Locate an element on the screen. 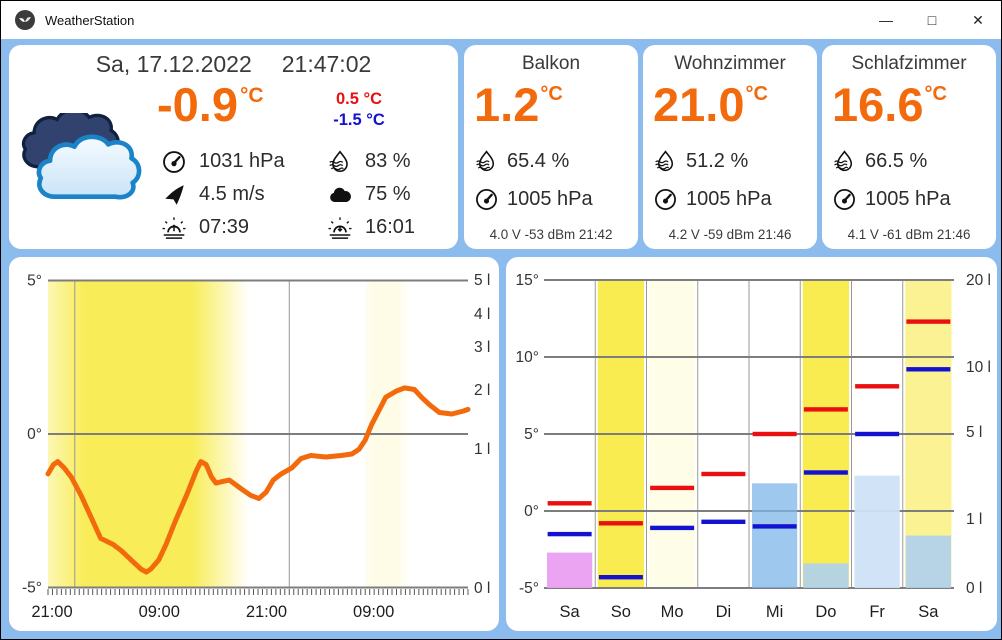  sensor-humidity: 66.5 % is located at coordinates (896, 161).